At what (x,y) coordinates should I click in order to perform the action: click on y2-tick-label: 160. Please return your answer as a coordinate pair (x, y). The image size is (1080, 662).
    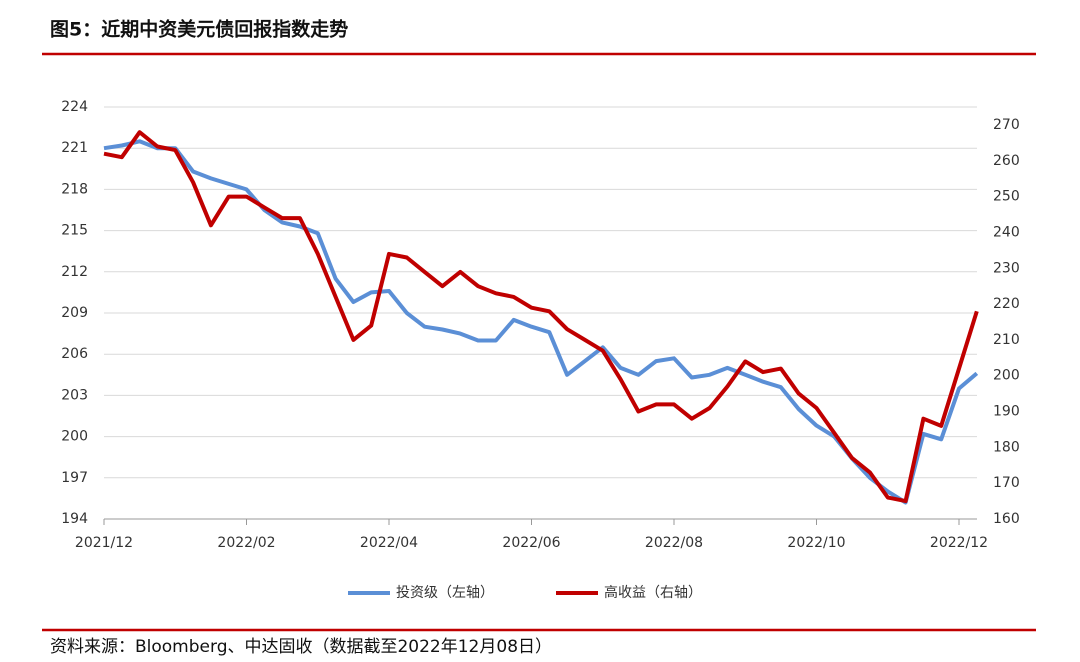
    Looking at the image, I should click on (1006, 519).